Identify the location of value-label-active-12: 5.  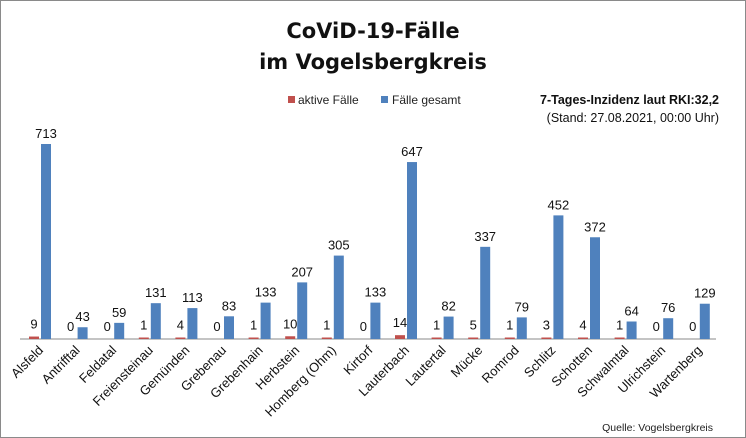
(473, 325).